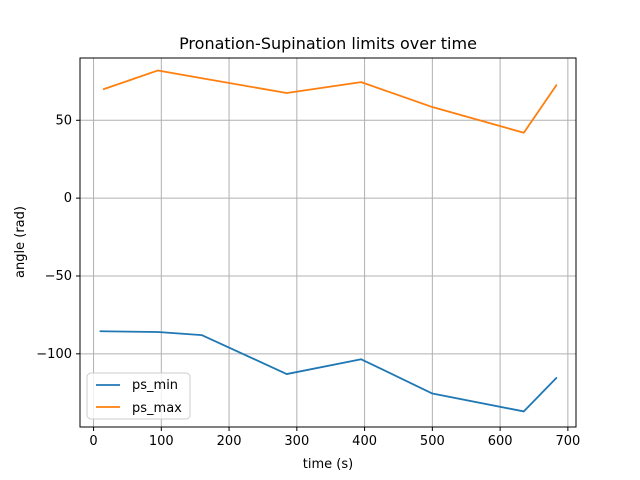 This screenshot has height=480, width=640. I want to click on x-axis: 0 100 200 300 400 500 600 700, so click(334, 438).